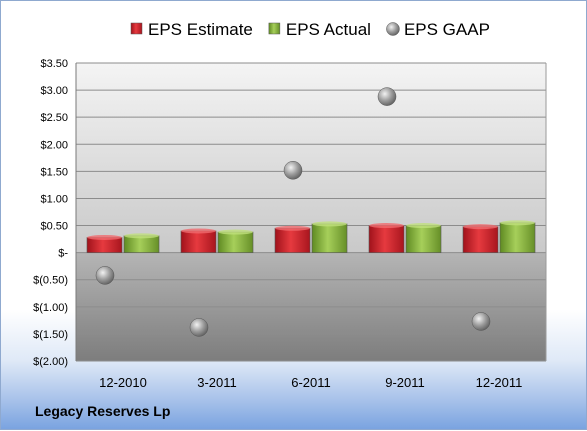 This screenshot has width=587, height=431. Describe the element at coordinates (405, 382) in the screenshot. I see `x-tick-label: 9-2011` at that location.